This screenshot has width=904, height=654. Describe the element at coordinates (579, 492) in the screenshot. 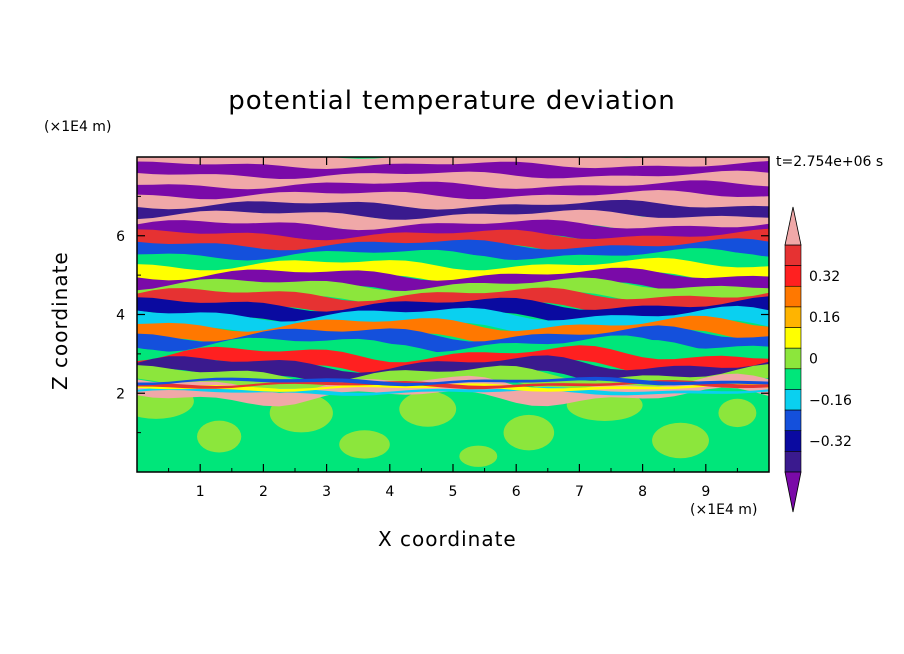

I see `x-tick-label: 7` at that location.